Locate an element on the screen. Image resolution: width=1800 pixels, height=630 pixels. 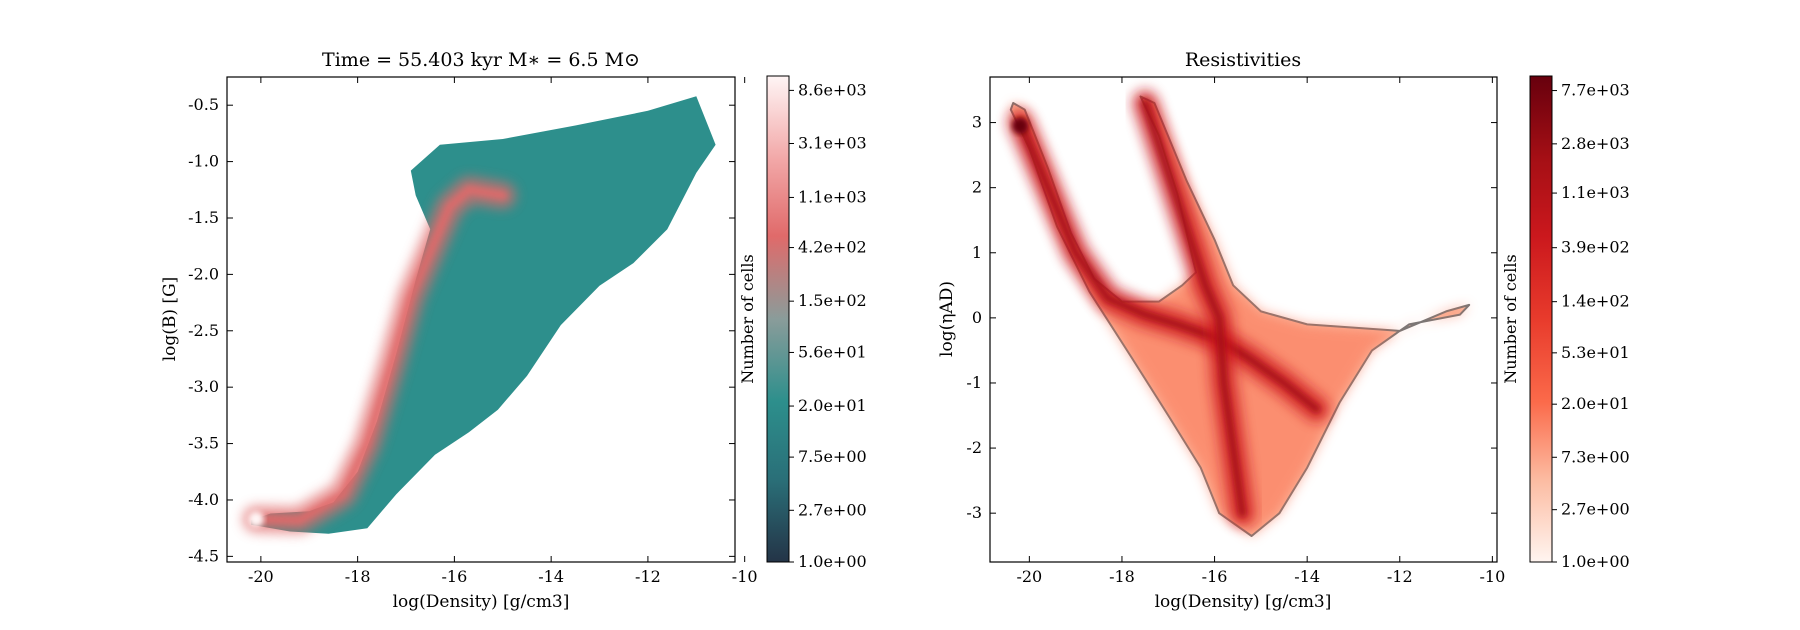
colorbar-tick-label: 2.8e+03 is located at coordinates (1595, 143).